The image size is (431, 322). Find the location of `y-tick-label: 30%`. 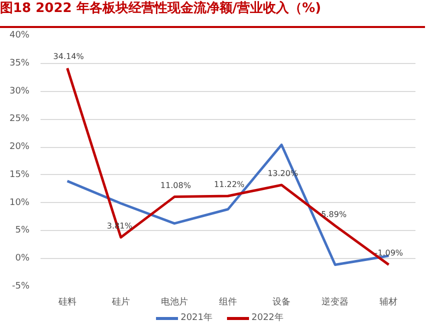

y-tick-label: 30% is located at coordinates (19, 91).